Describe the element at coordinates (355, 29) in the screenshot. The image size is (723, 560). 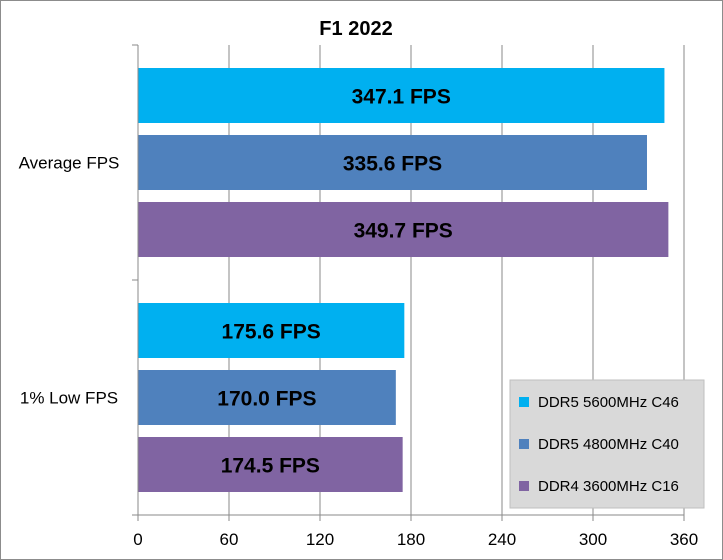
I see `chart-title: F1 2022` at that location.